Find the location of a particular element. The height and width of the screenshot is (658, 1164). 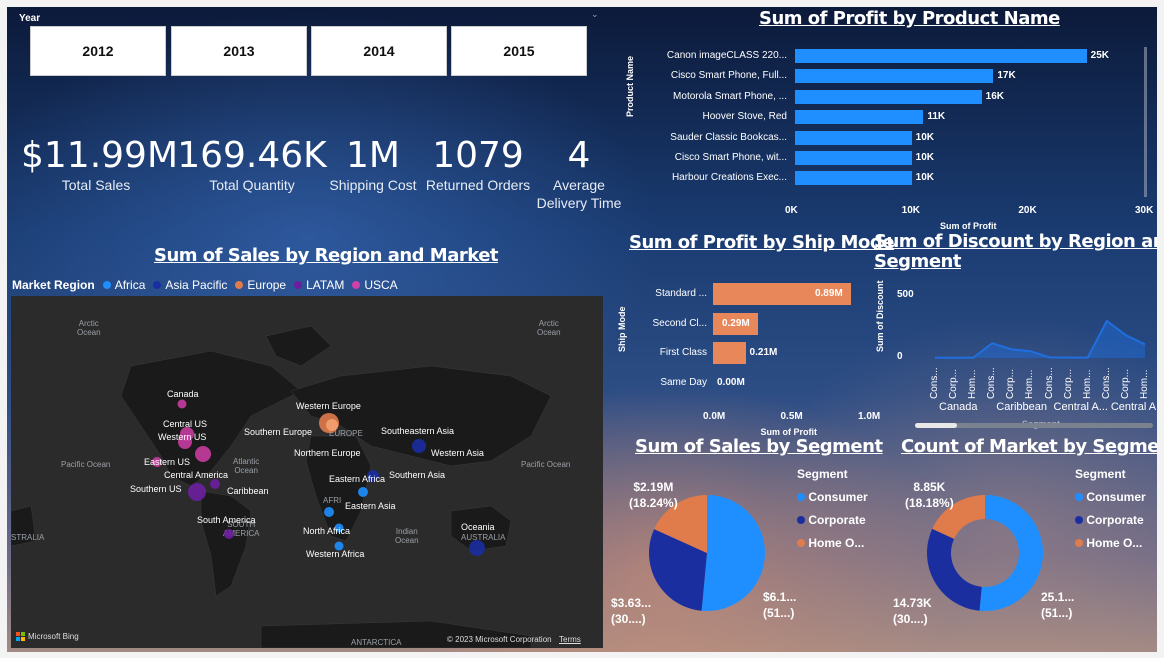

bubble-canada is located at coordinates (182, 404).